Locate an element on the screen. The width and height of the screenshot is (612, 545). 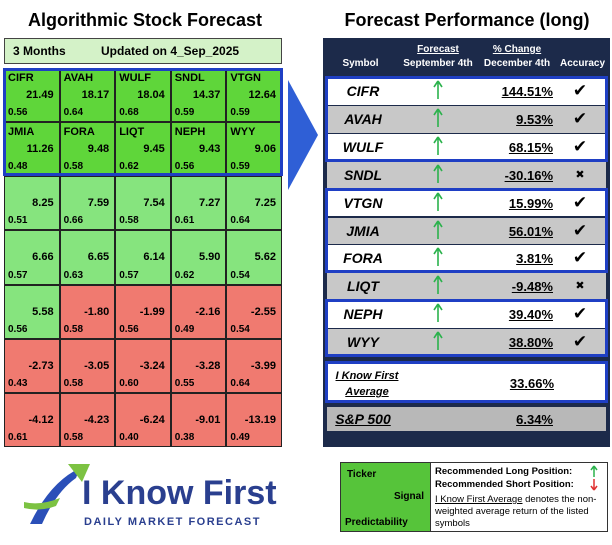
grid-cell: -2.16 0.49 is located at coordinates (198, 311).